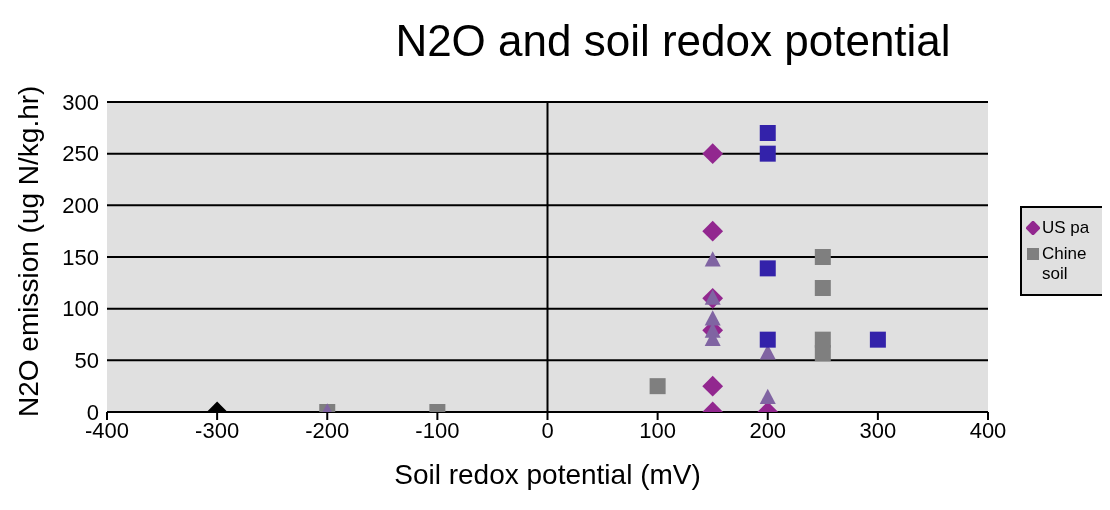 The image size is (1110, 510). I want to click on x-tick-label: -200, so click(327, 430).